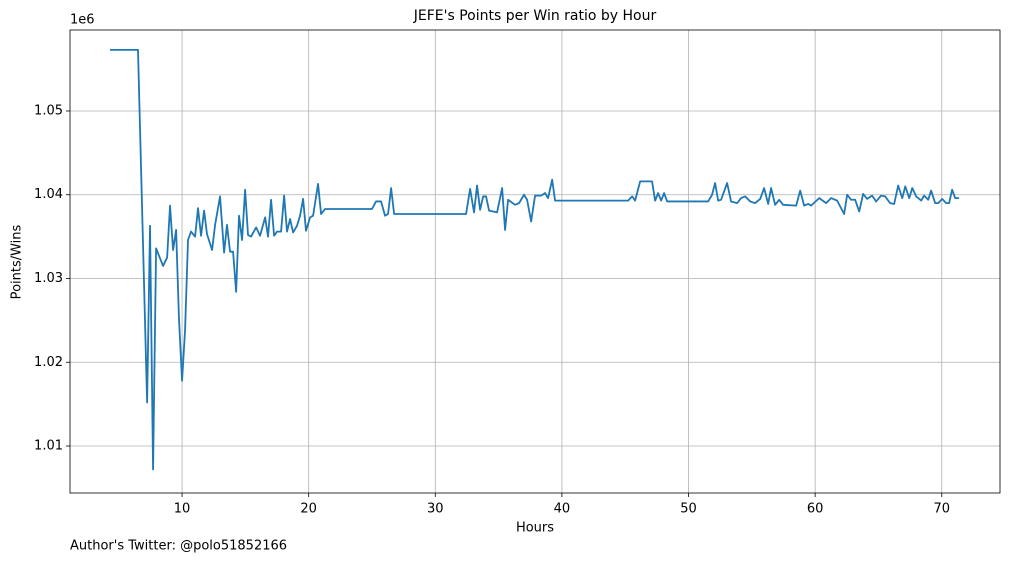 The width and height of the screenshot is (1010, 562). I want to click on y-tick-label: 1.04, so click(48, 194).